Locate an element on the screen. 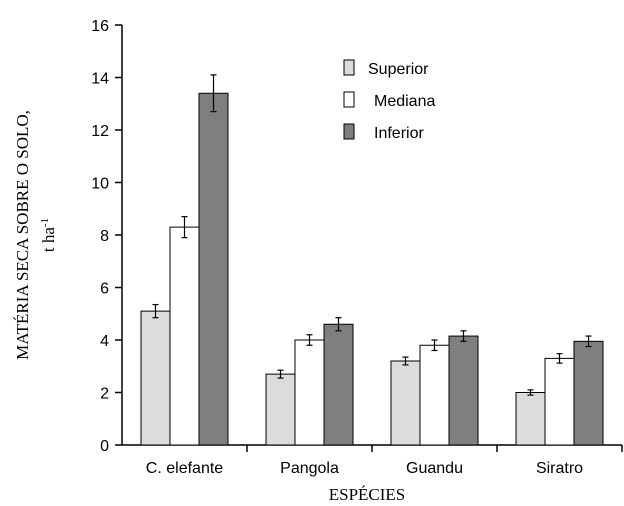 The width and height of the screenshot is (624, 506). y-axis-title: MATÉRIA SECA SOBRE O SOLO, t ha-1 is located at coordinates (35, 235).